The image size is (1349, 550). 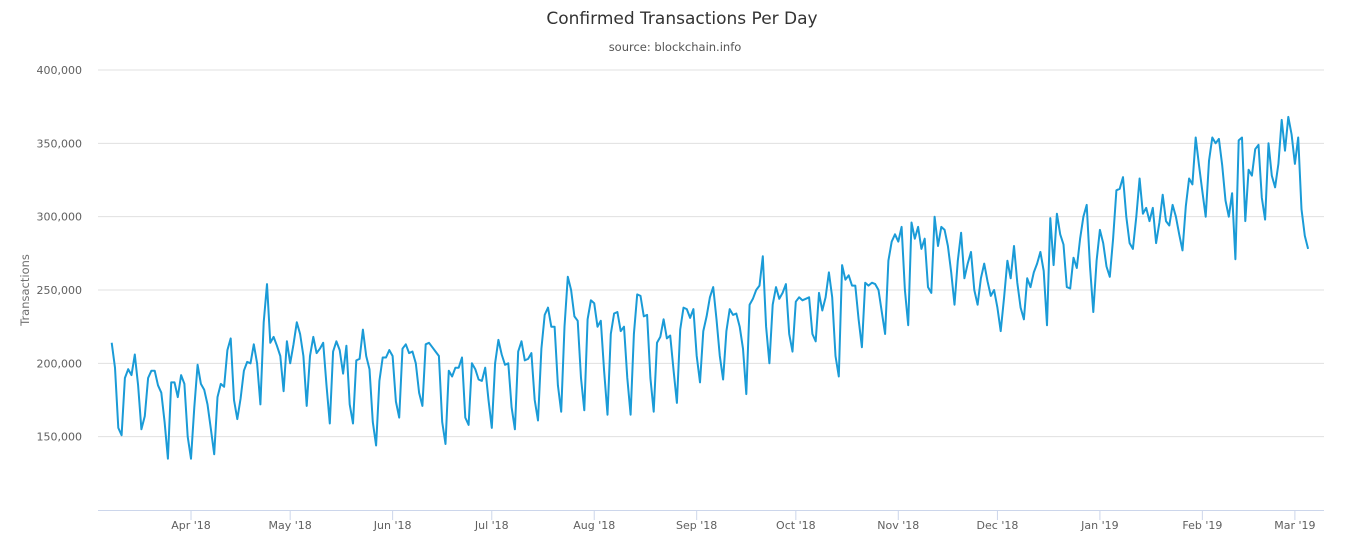 I want to click on x-tick-label: Nov '18, so click(x=898, y=525).